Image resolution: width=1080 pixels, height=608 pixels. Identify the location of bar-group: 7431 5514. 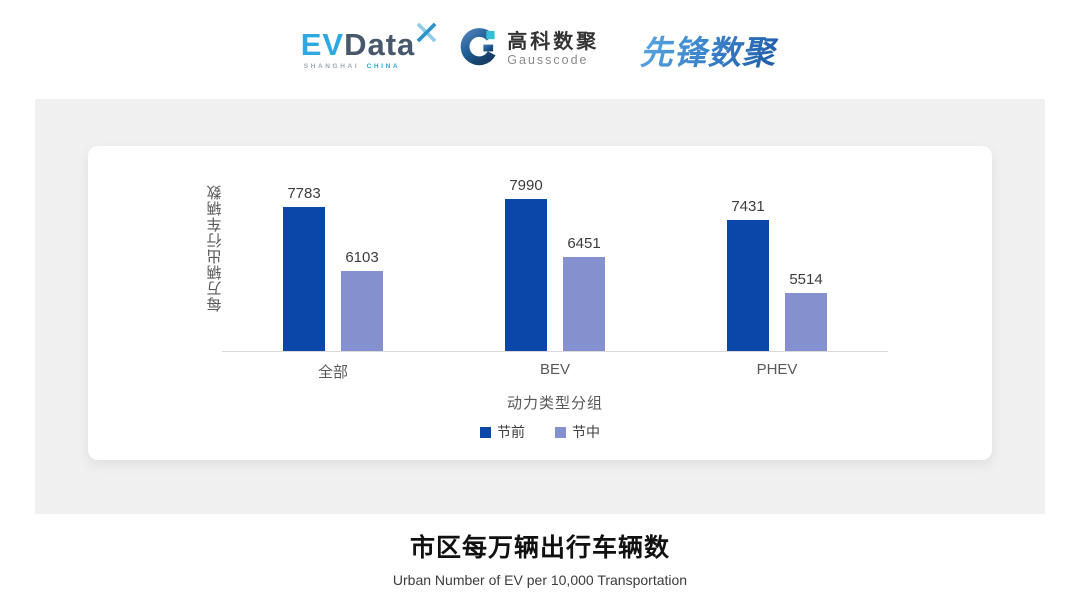
(777, 260).